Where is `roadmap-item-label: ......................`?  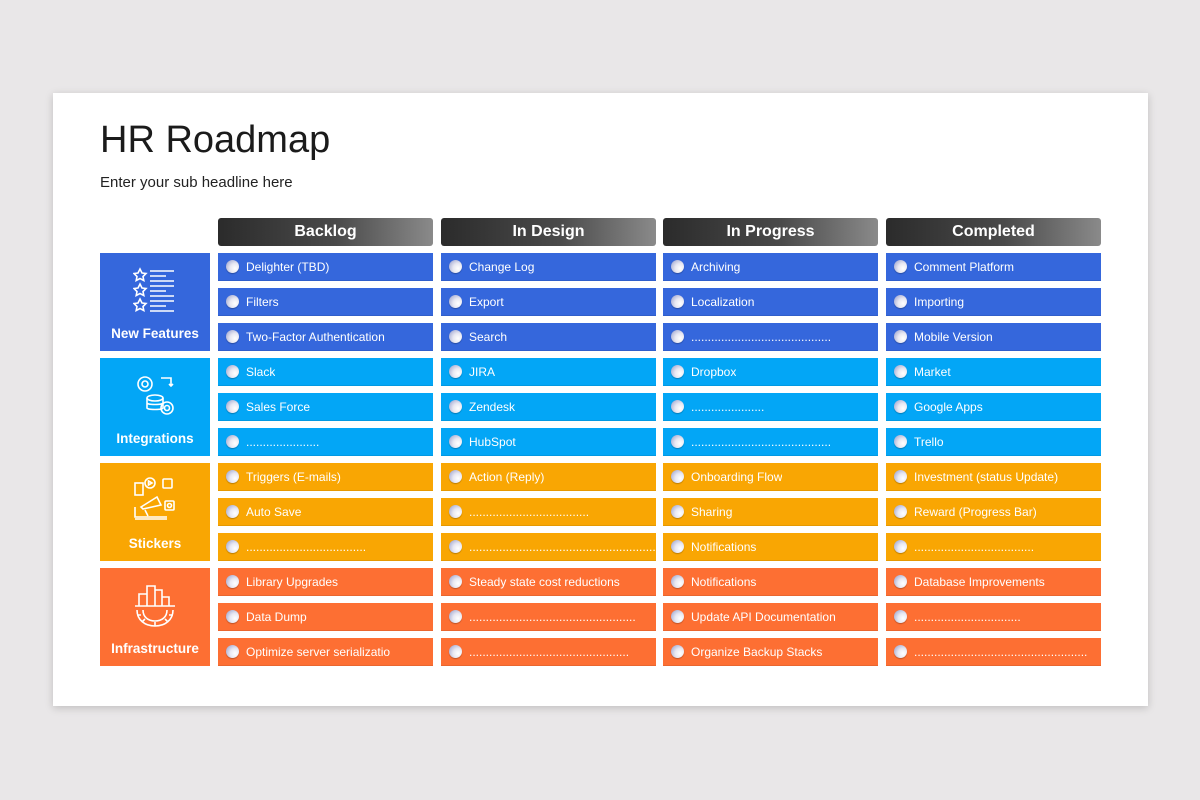
roadmap-item-label: ...................... is located at coordinates (283, 441).